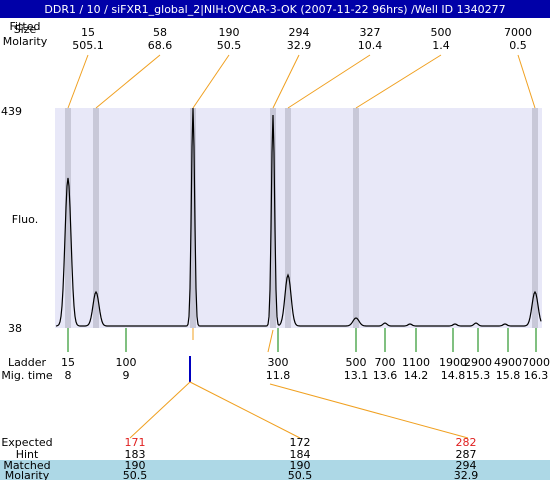 The image size is (550, 484). What do you see at coordinates (25, 219) in the screenshot?
I see `y-label: Fluo.` at bounding box center [25, 219].